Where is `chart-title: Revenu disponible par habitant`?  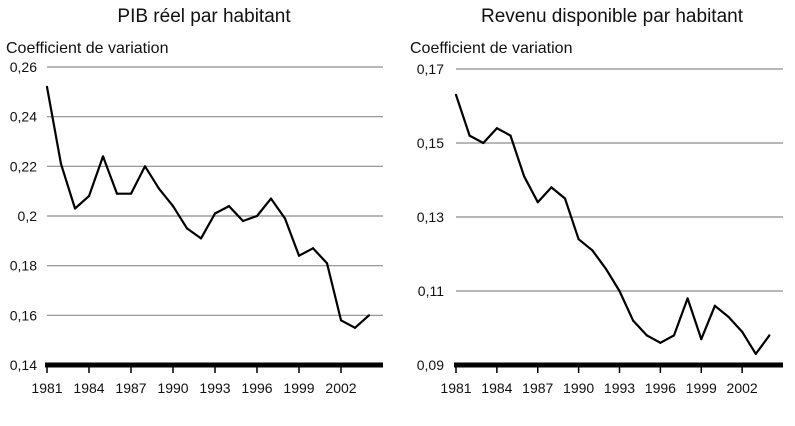 chart-title: Revenu disponible par habitant is located at coordinates (612, 16).